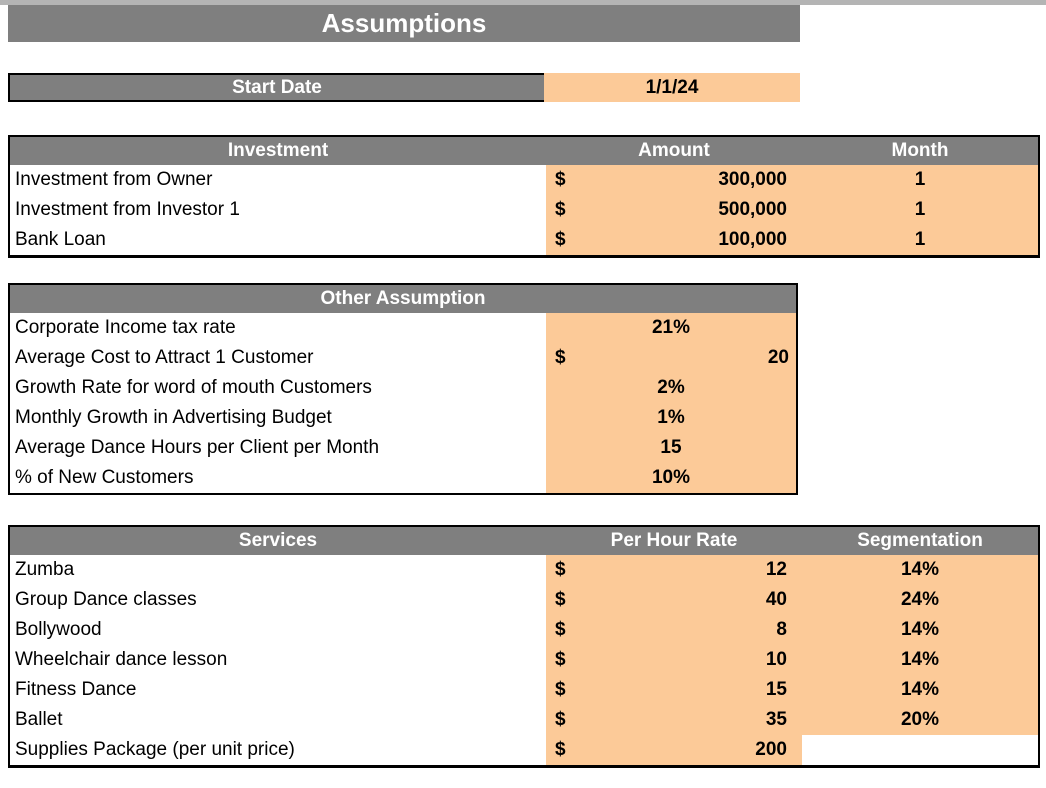 Image resolution: width=1046 pixels, height=788 pixels. What do you see at coordinates (671, 418) in the screenshot?
I see `value-input-cell: 1%` at bounding box center [671, 418].